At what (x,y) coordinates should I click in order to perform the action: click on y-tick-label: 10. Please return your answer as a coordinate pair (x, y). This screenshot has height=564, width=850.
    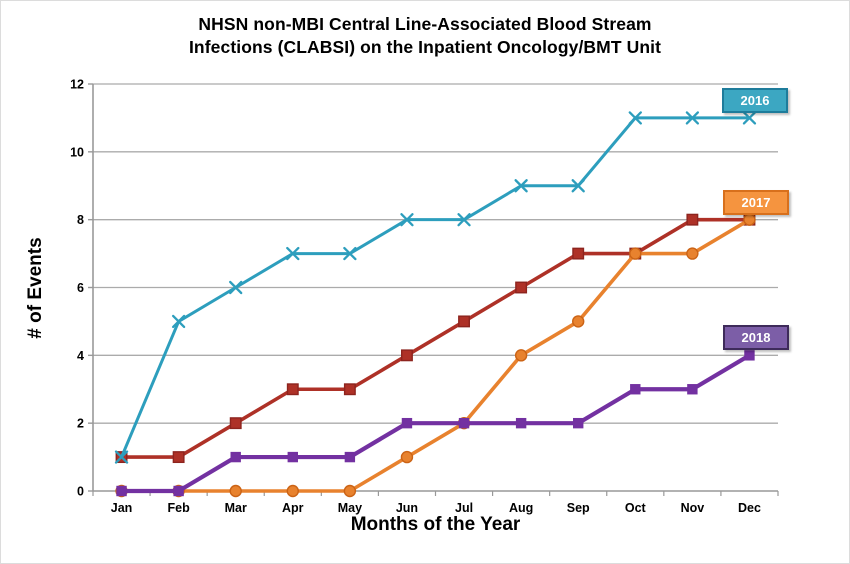
    Looking at the image, I should click on (77, 152).